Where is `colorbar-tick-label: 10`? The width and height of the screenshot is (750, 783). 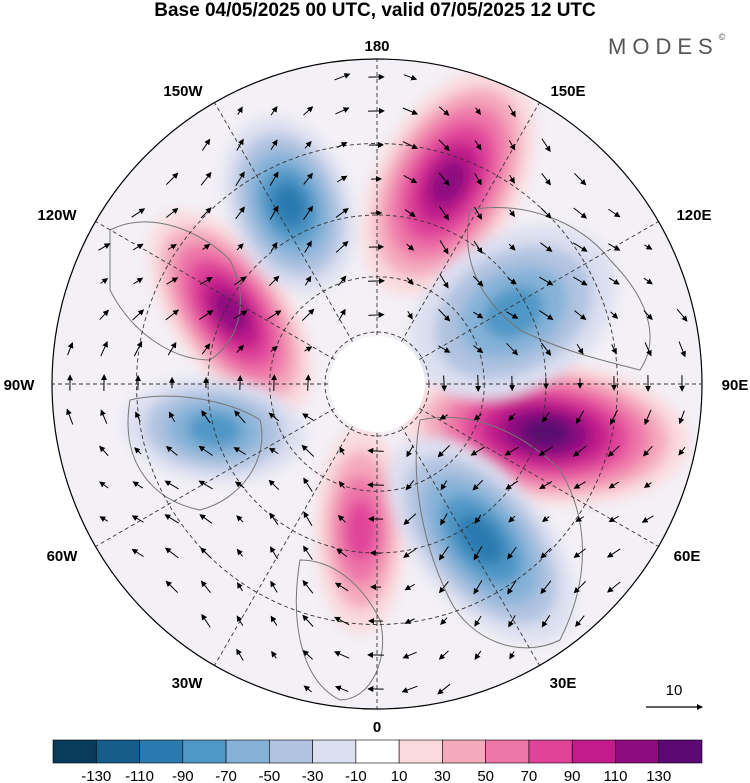 colorbar-tick-label: 10 is located at coordinates (399, 775).